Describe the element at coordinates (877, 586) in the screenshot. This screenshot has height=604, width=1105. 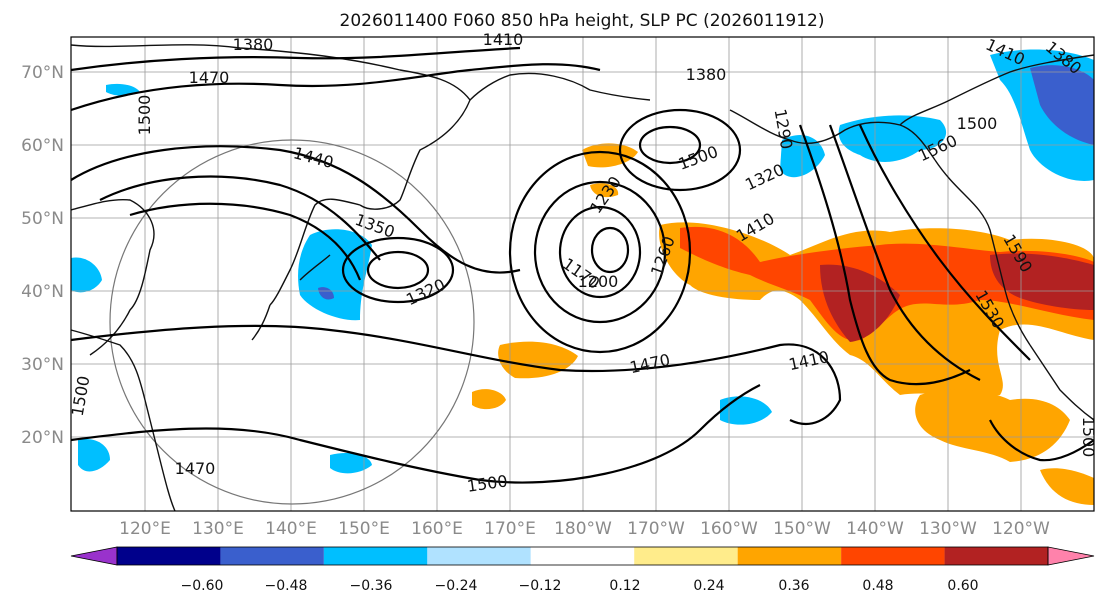
I see `colorbar-tick-label: 0.48` at that location.